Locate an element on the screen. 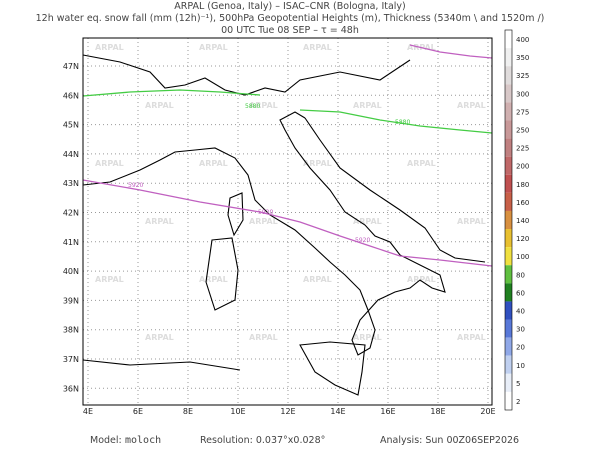 Image resolution: width=600 pixels, height=454 pixels. colorbar-label: 60 is located at coordinates (520, 293).